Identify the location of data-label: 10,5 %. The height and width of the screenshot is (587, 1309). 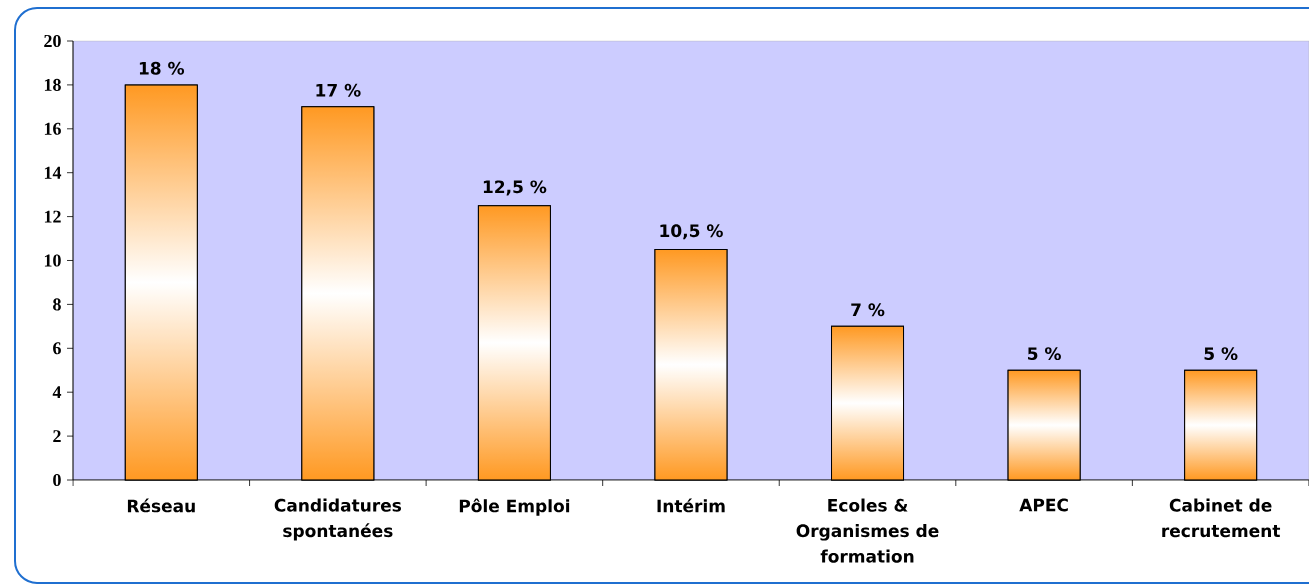
(691, 232).